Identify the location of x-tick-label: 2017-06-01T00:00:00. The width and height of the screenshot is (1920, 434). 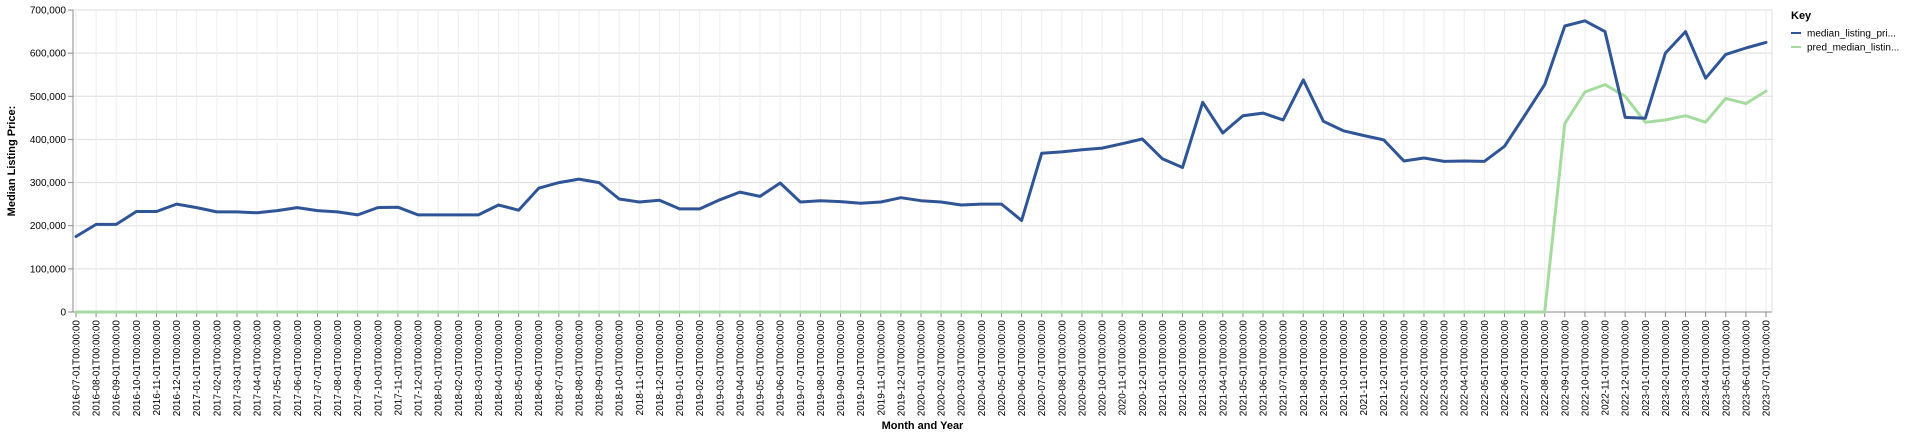
(298, 368).